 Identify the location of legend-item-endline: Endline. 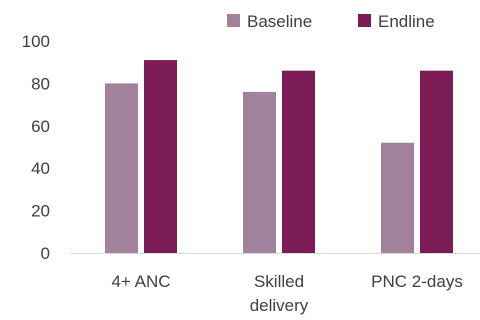
(396, 21).